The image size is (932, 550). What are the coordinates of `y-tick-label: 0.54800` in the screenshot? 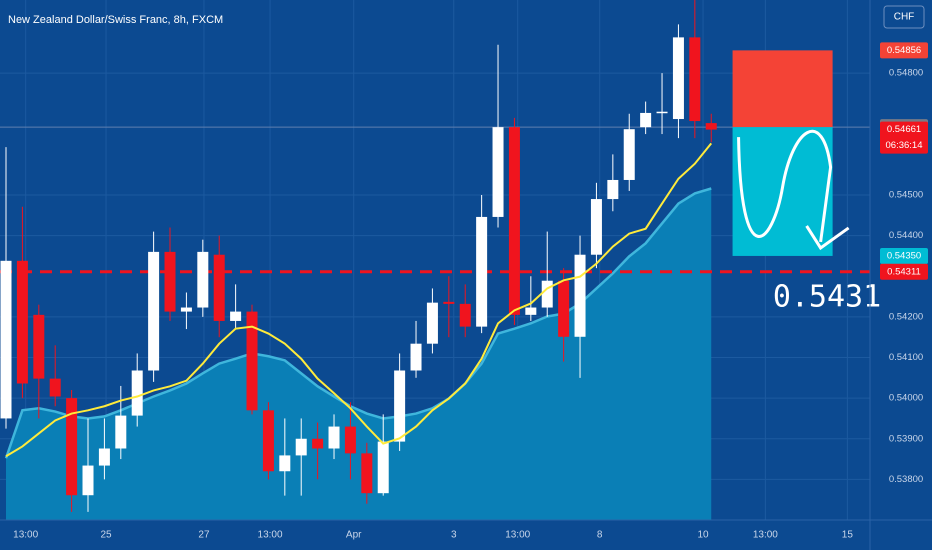 It's located at (906, 73).